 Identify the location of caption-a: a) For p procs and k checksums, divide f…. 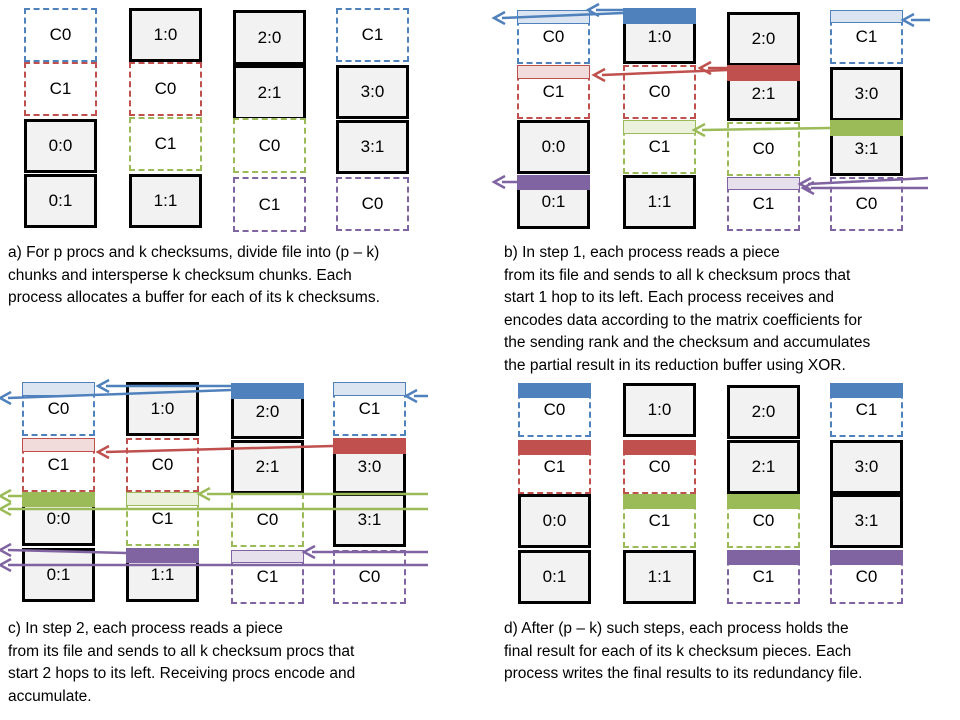
(194, 275).